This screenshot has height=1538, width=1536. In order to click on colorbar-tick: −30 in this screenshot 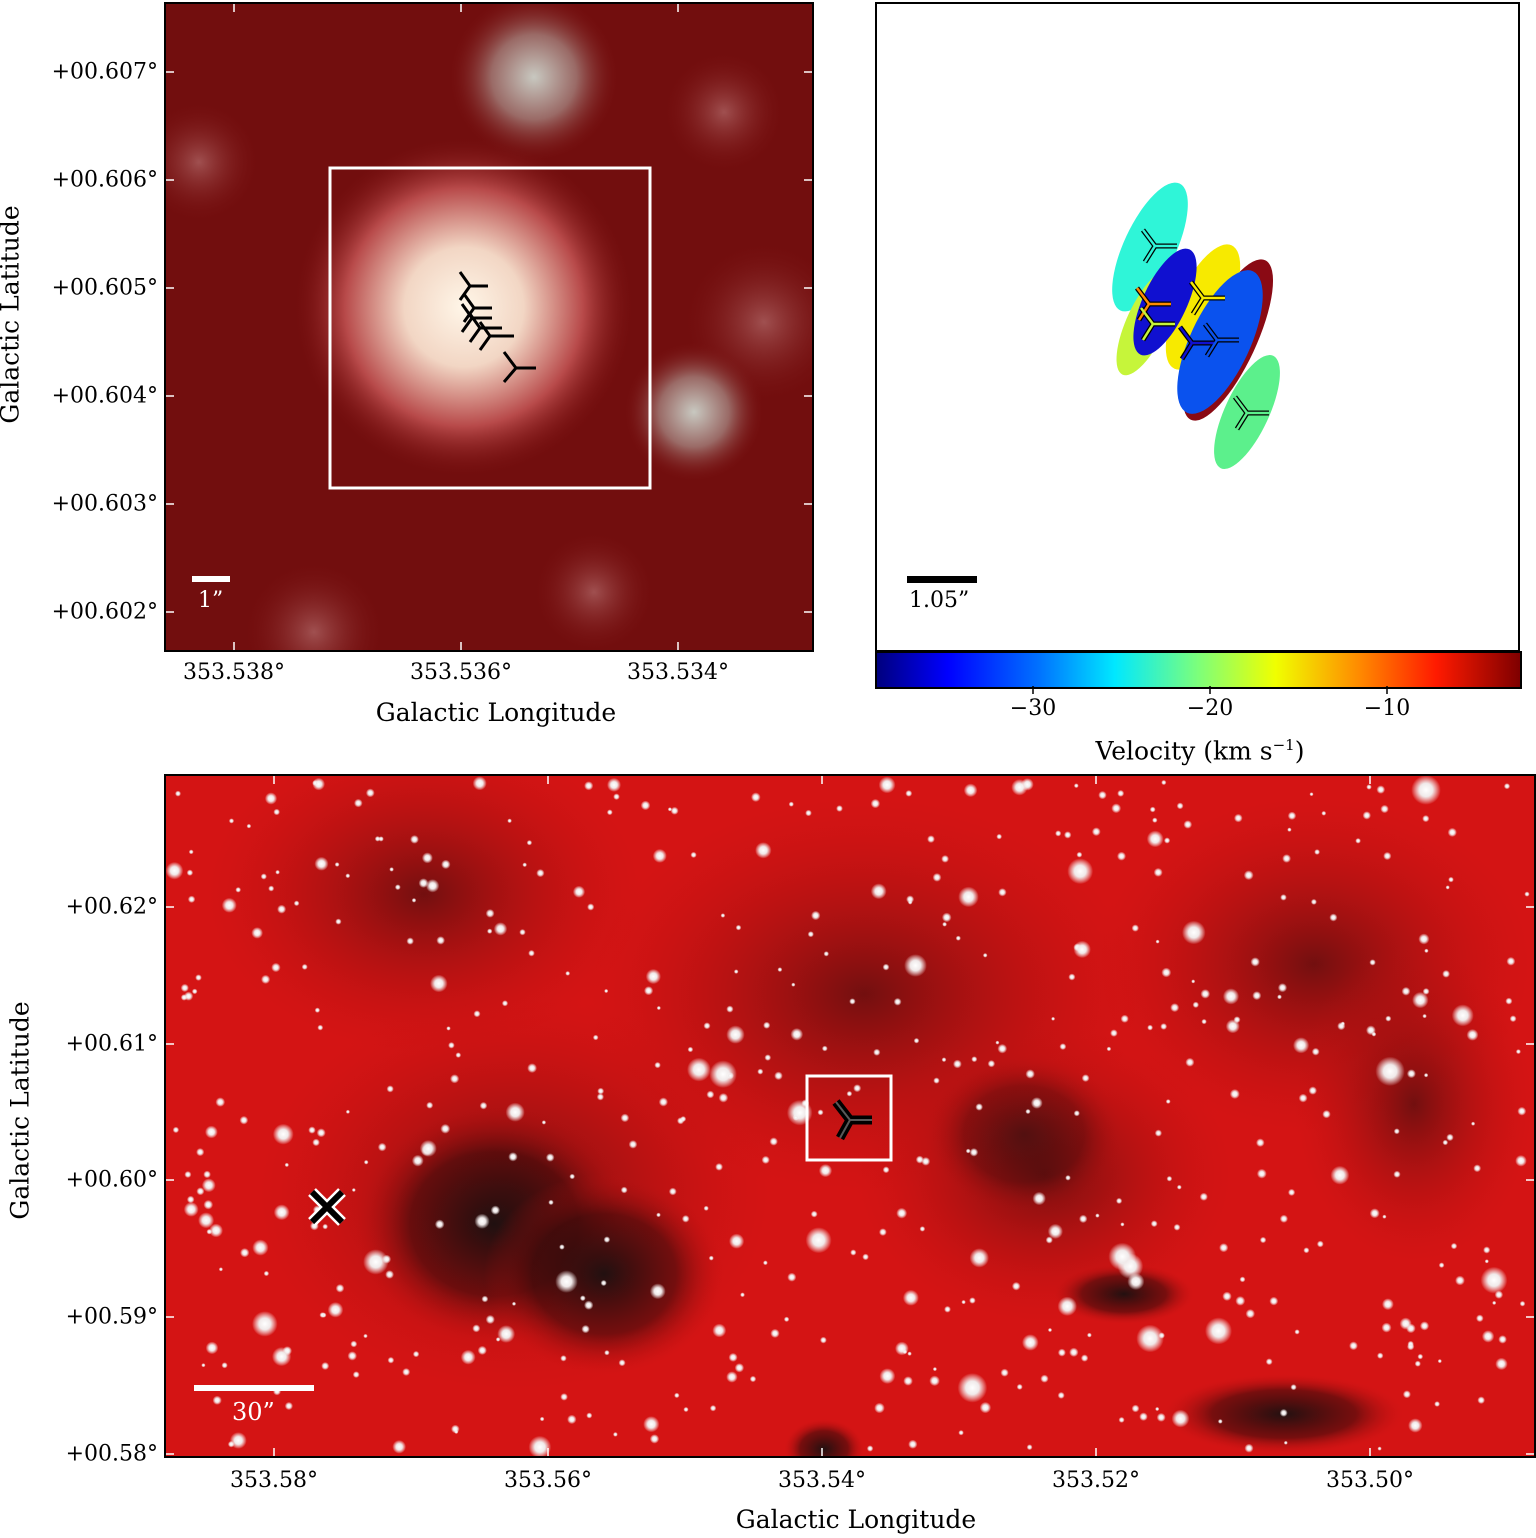, I will do `click(1033, 708)`.